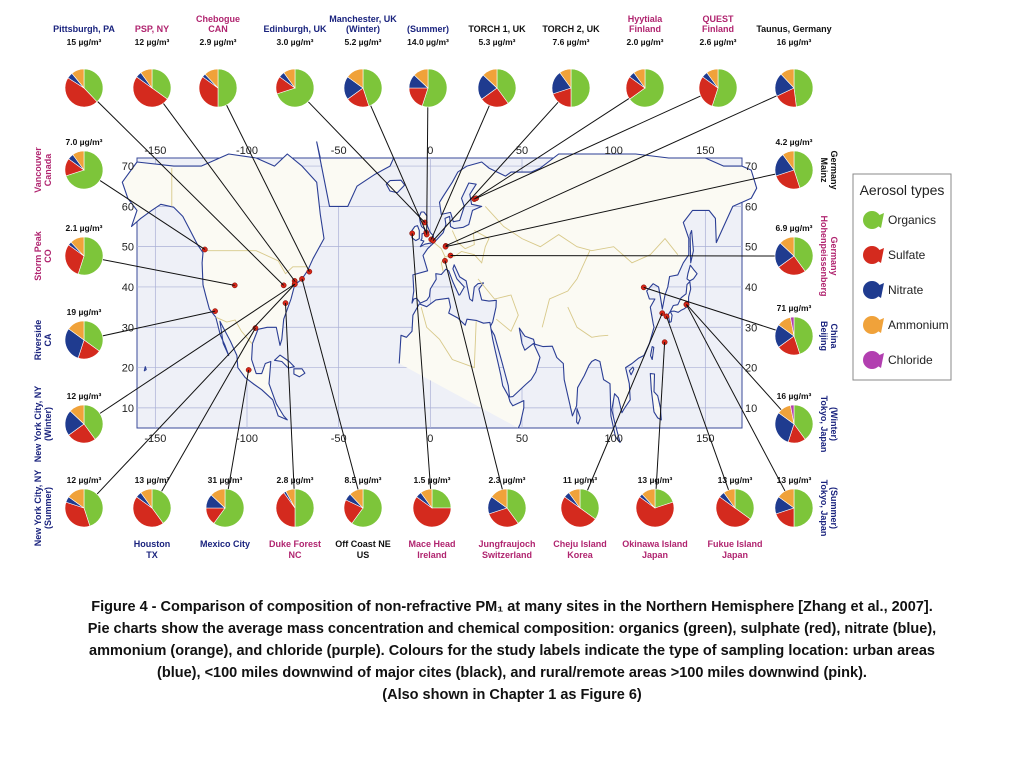  Describe the element at coordinates (48, 339) in the screenshot. I see `site-name-label: CA` at that location.